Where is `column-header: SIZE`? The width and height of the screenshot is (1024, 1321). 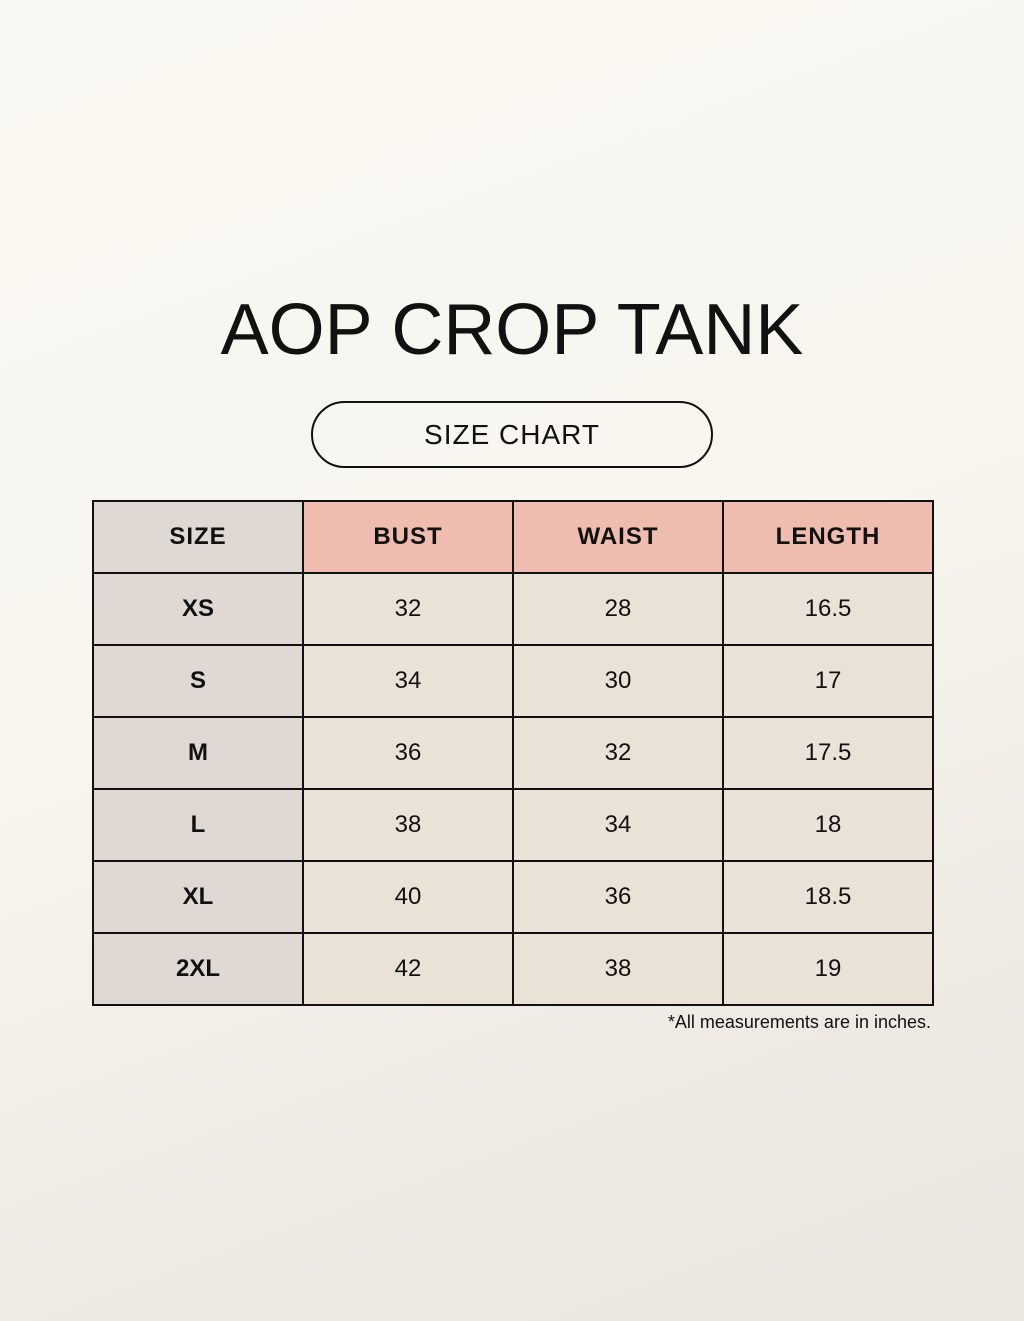
column-header: SIZE is located at coordinates (198, 537).